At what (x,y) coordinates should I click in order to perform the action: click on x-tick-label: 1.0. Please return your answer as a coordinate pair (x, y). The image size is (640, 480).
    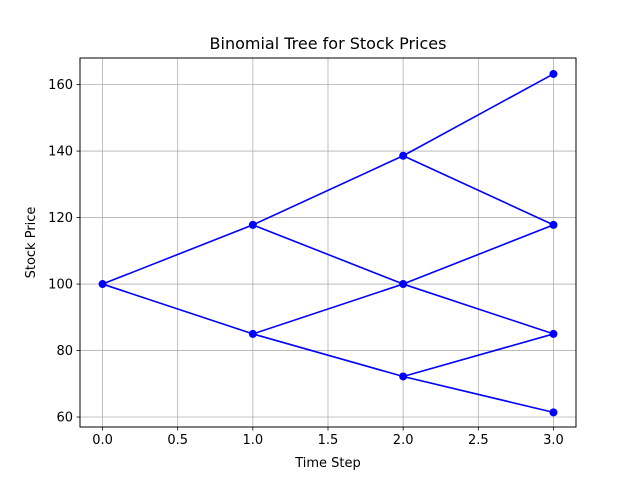
    Looking at the image, I should click on (253, 440).